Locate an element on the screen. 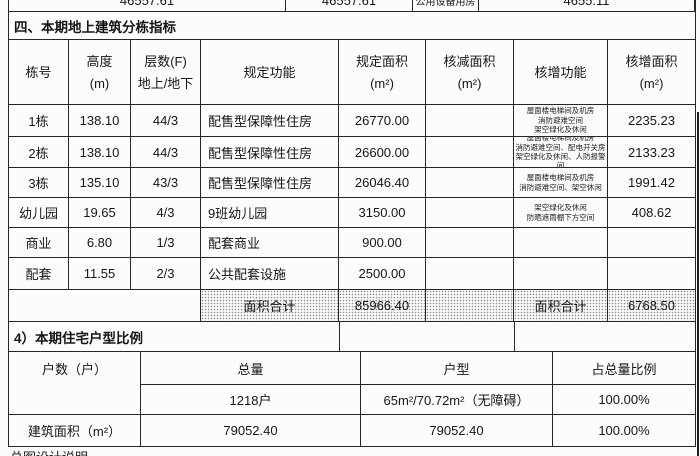 Image resolution: width=700 pixels, height=456 pixels. cell-function: 配套商业 is located at coordinates (270, 243).